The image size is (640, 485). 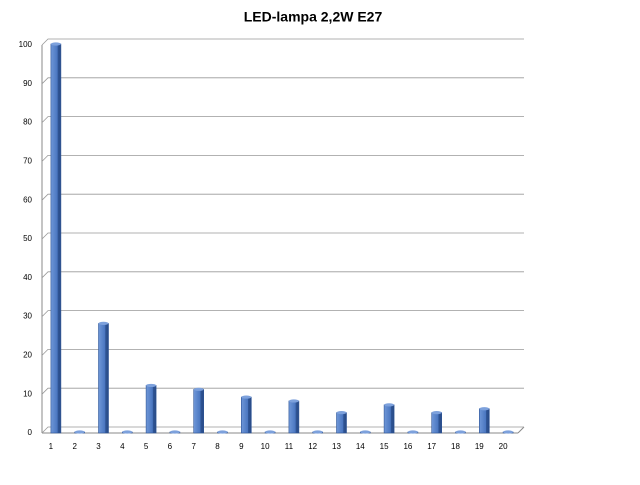 What do you see at coordinates (30, 432) in the screenshot?
I see `y-tick-label: 0` at bounding box center [30, 432].